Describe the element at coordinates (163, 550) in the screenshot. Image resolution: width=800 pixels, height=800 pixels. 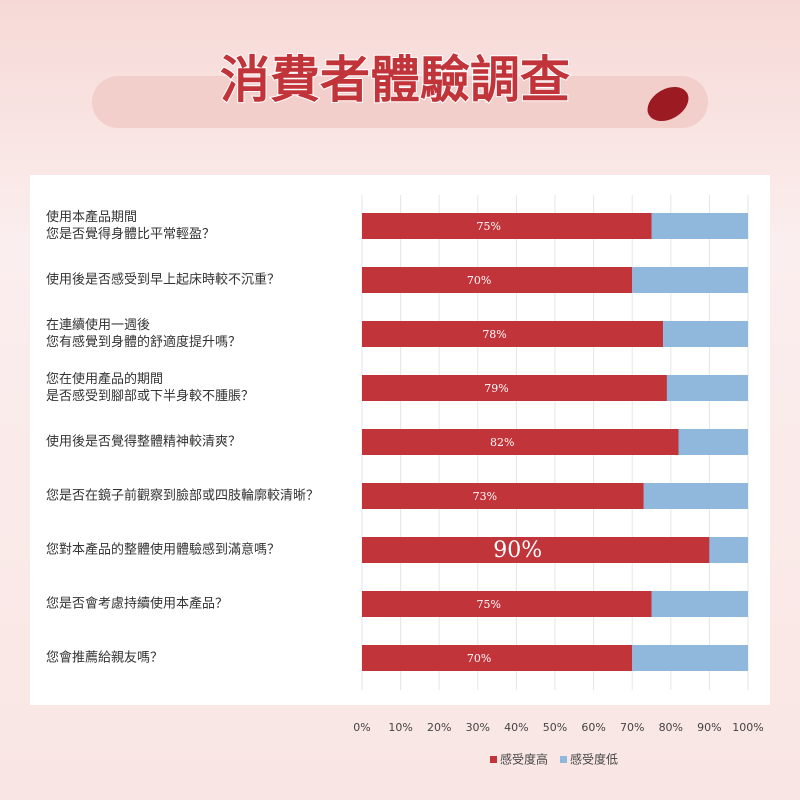
I see `category-label: 您對本產品的整體使用體驗感到滿意嗎？` at that location.